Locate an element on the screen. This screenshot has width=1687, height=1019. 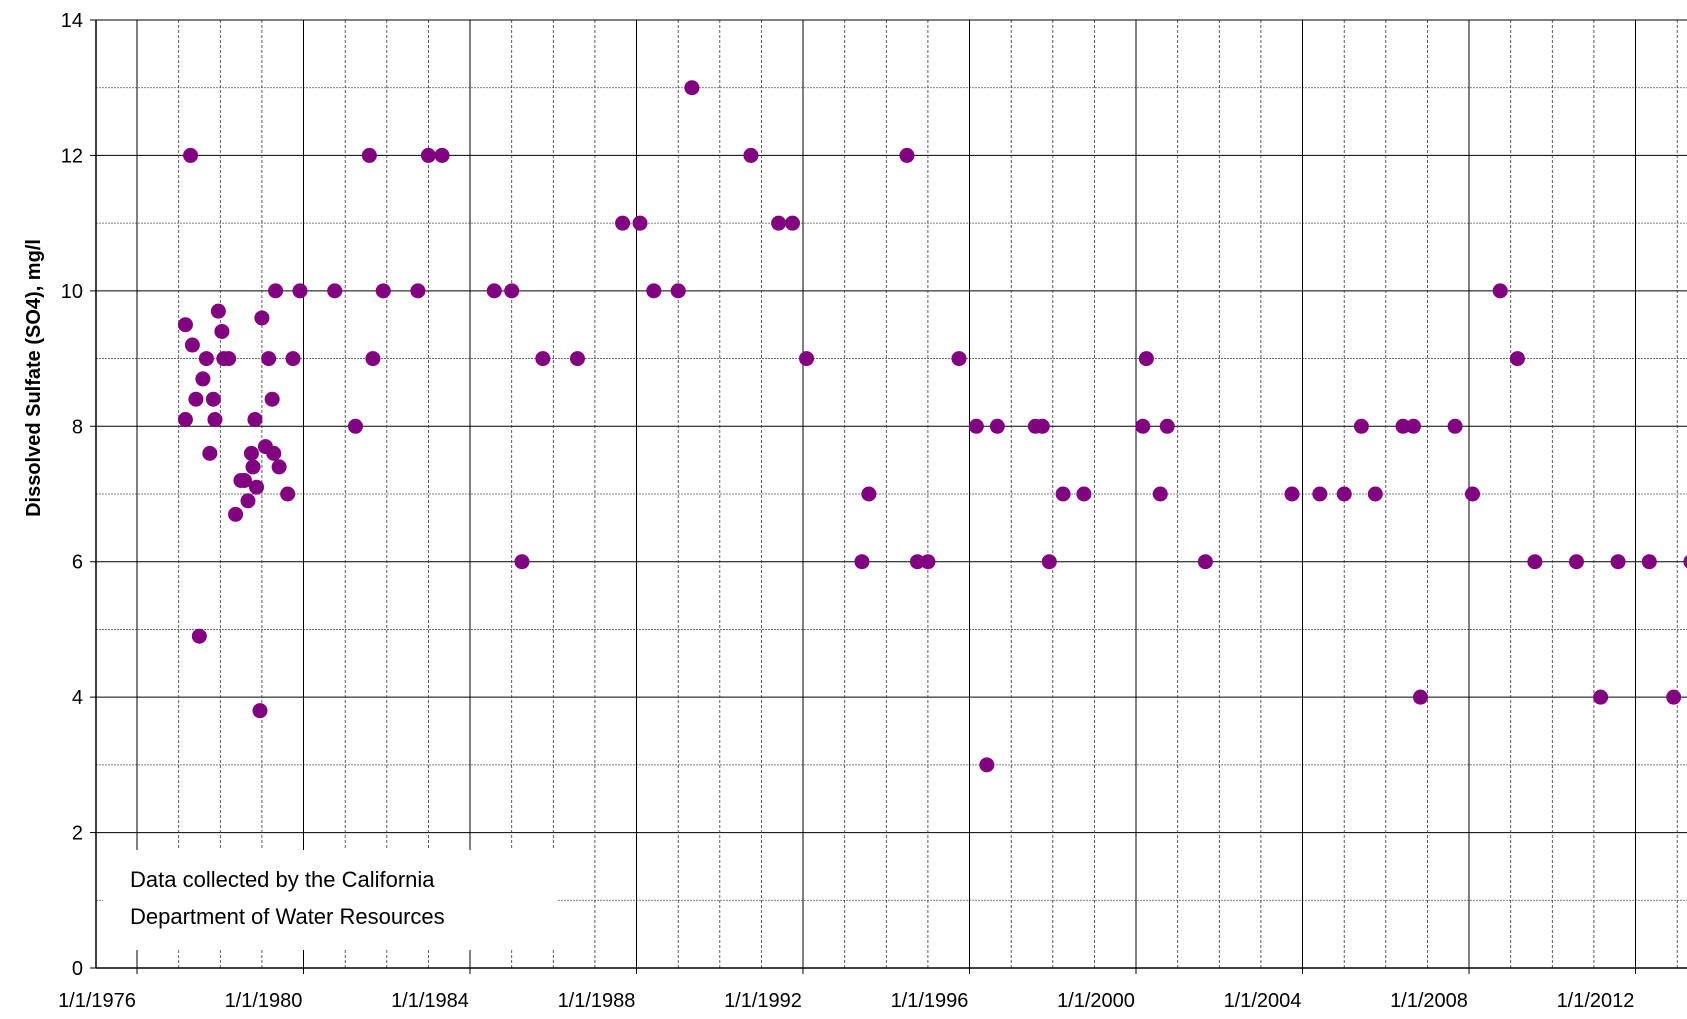
x-tick-label: 1/1/1976 is located at coordinates (97, 1001).